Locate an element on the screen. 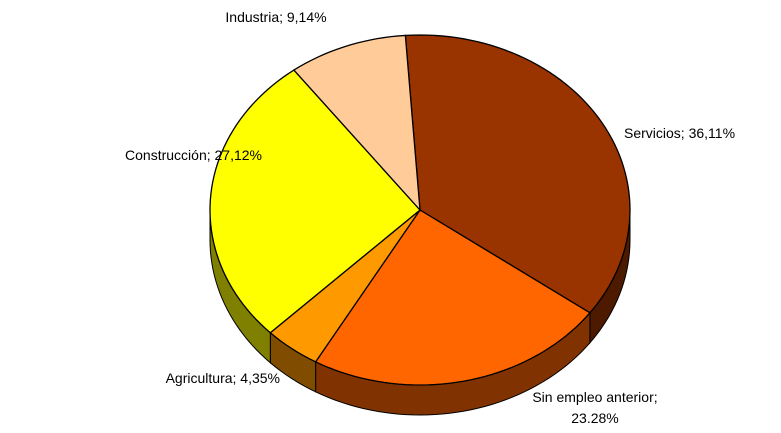  data-label-line: Industria; 9,14% is located at coordinates (275, 17).